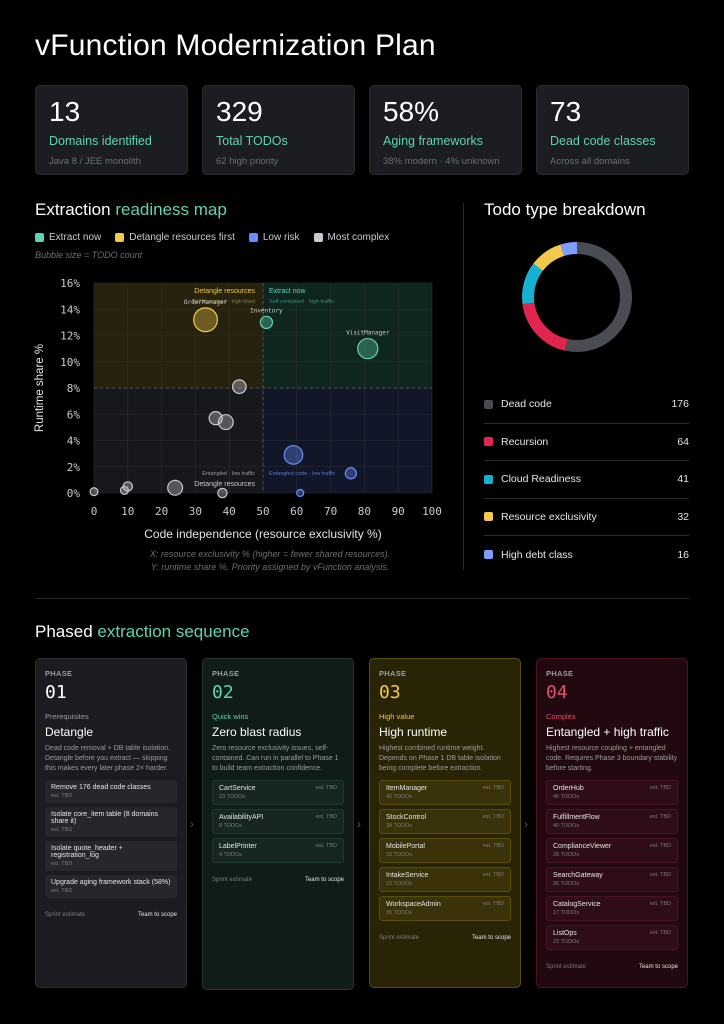 The height and width of the screenshot is (1024, 724). Describe the element at coordinates (612, 850) in the screenshot. I see `phase-item: ComplianceViewer 28 TODOs est. TBD` at that location.